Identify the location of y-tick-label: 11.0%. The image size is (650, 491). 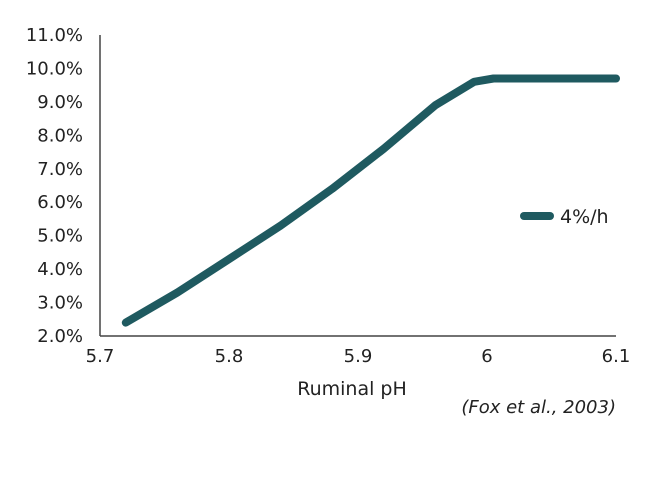
(54, 35).